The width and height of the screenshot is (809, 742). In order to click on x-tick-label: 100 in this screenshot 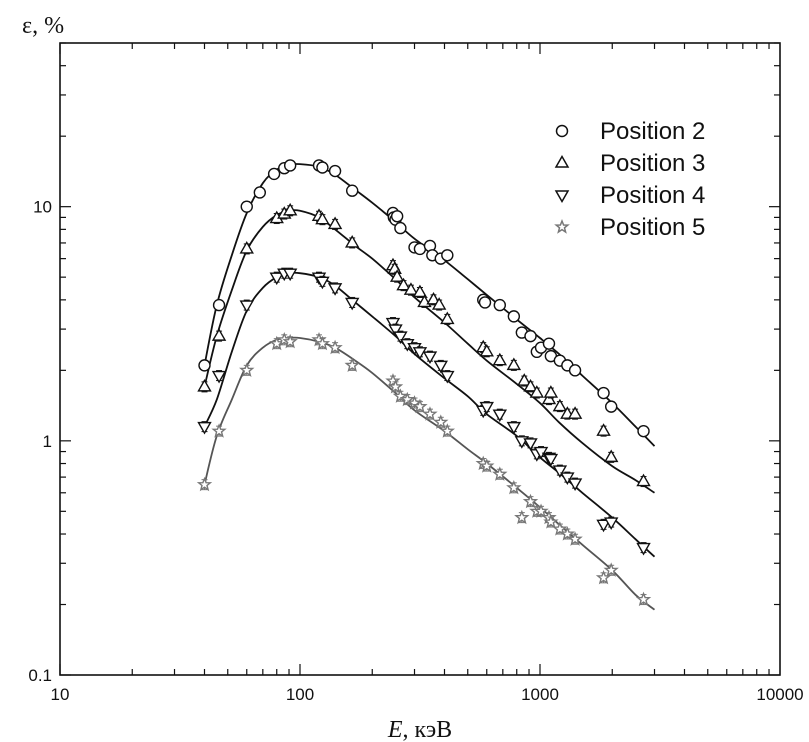, I will do `click(300, 694)`.